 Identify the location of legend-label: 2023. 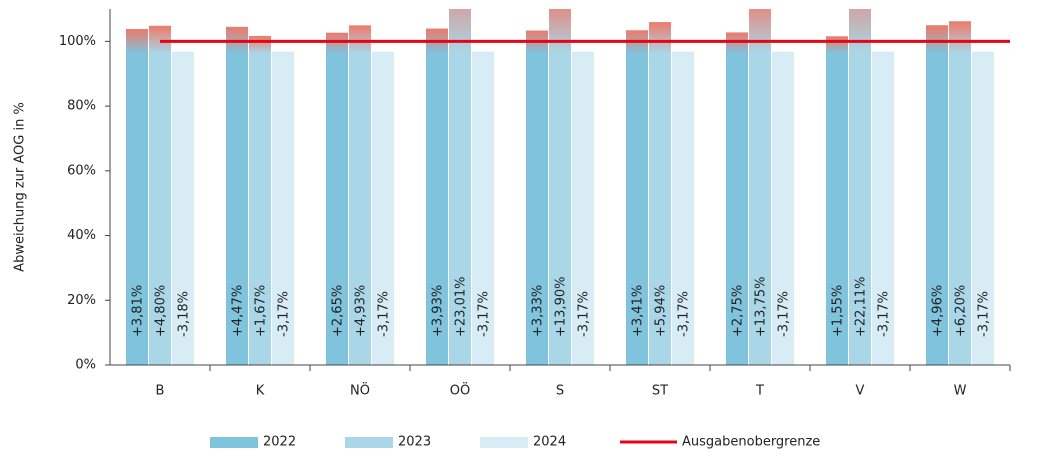
(414, 442).